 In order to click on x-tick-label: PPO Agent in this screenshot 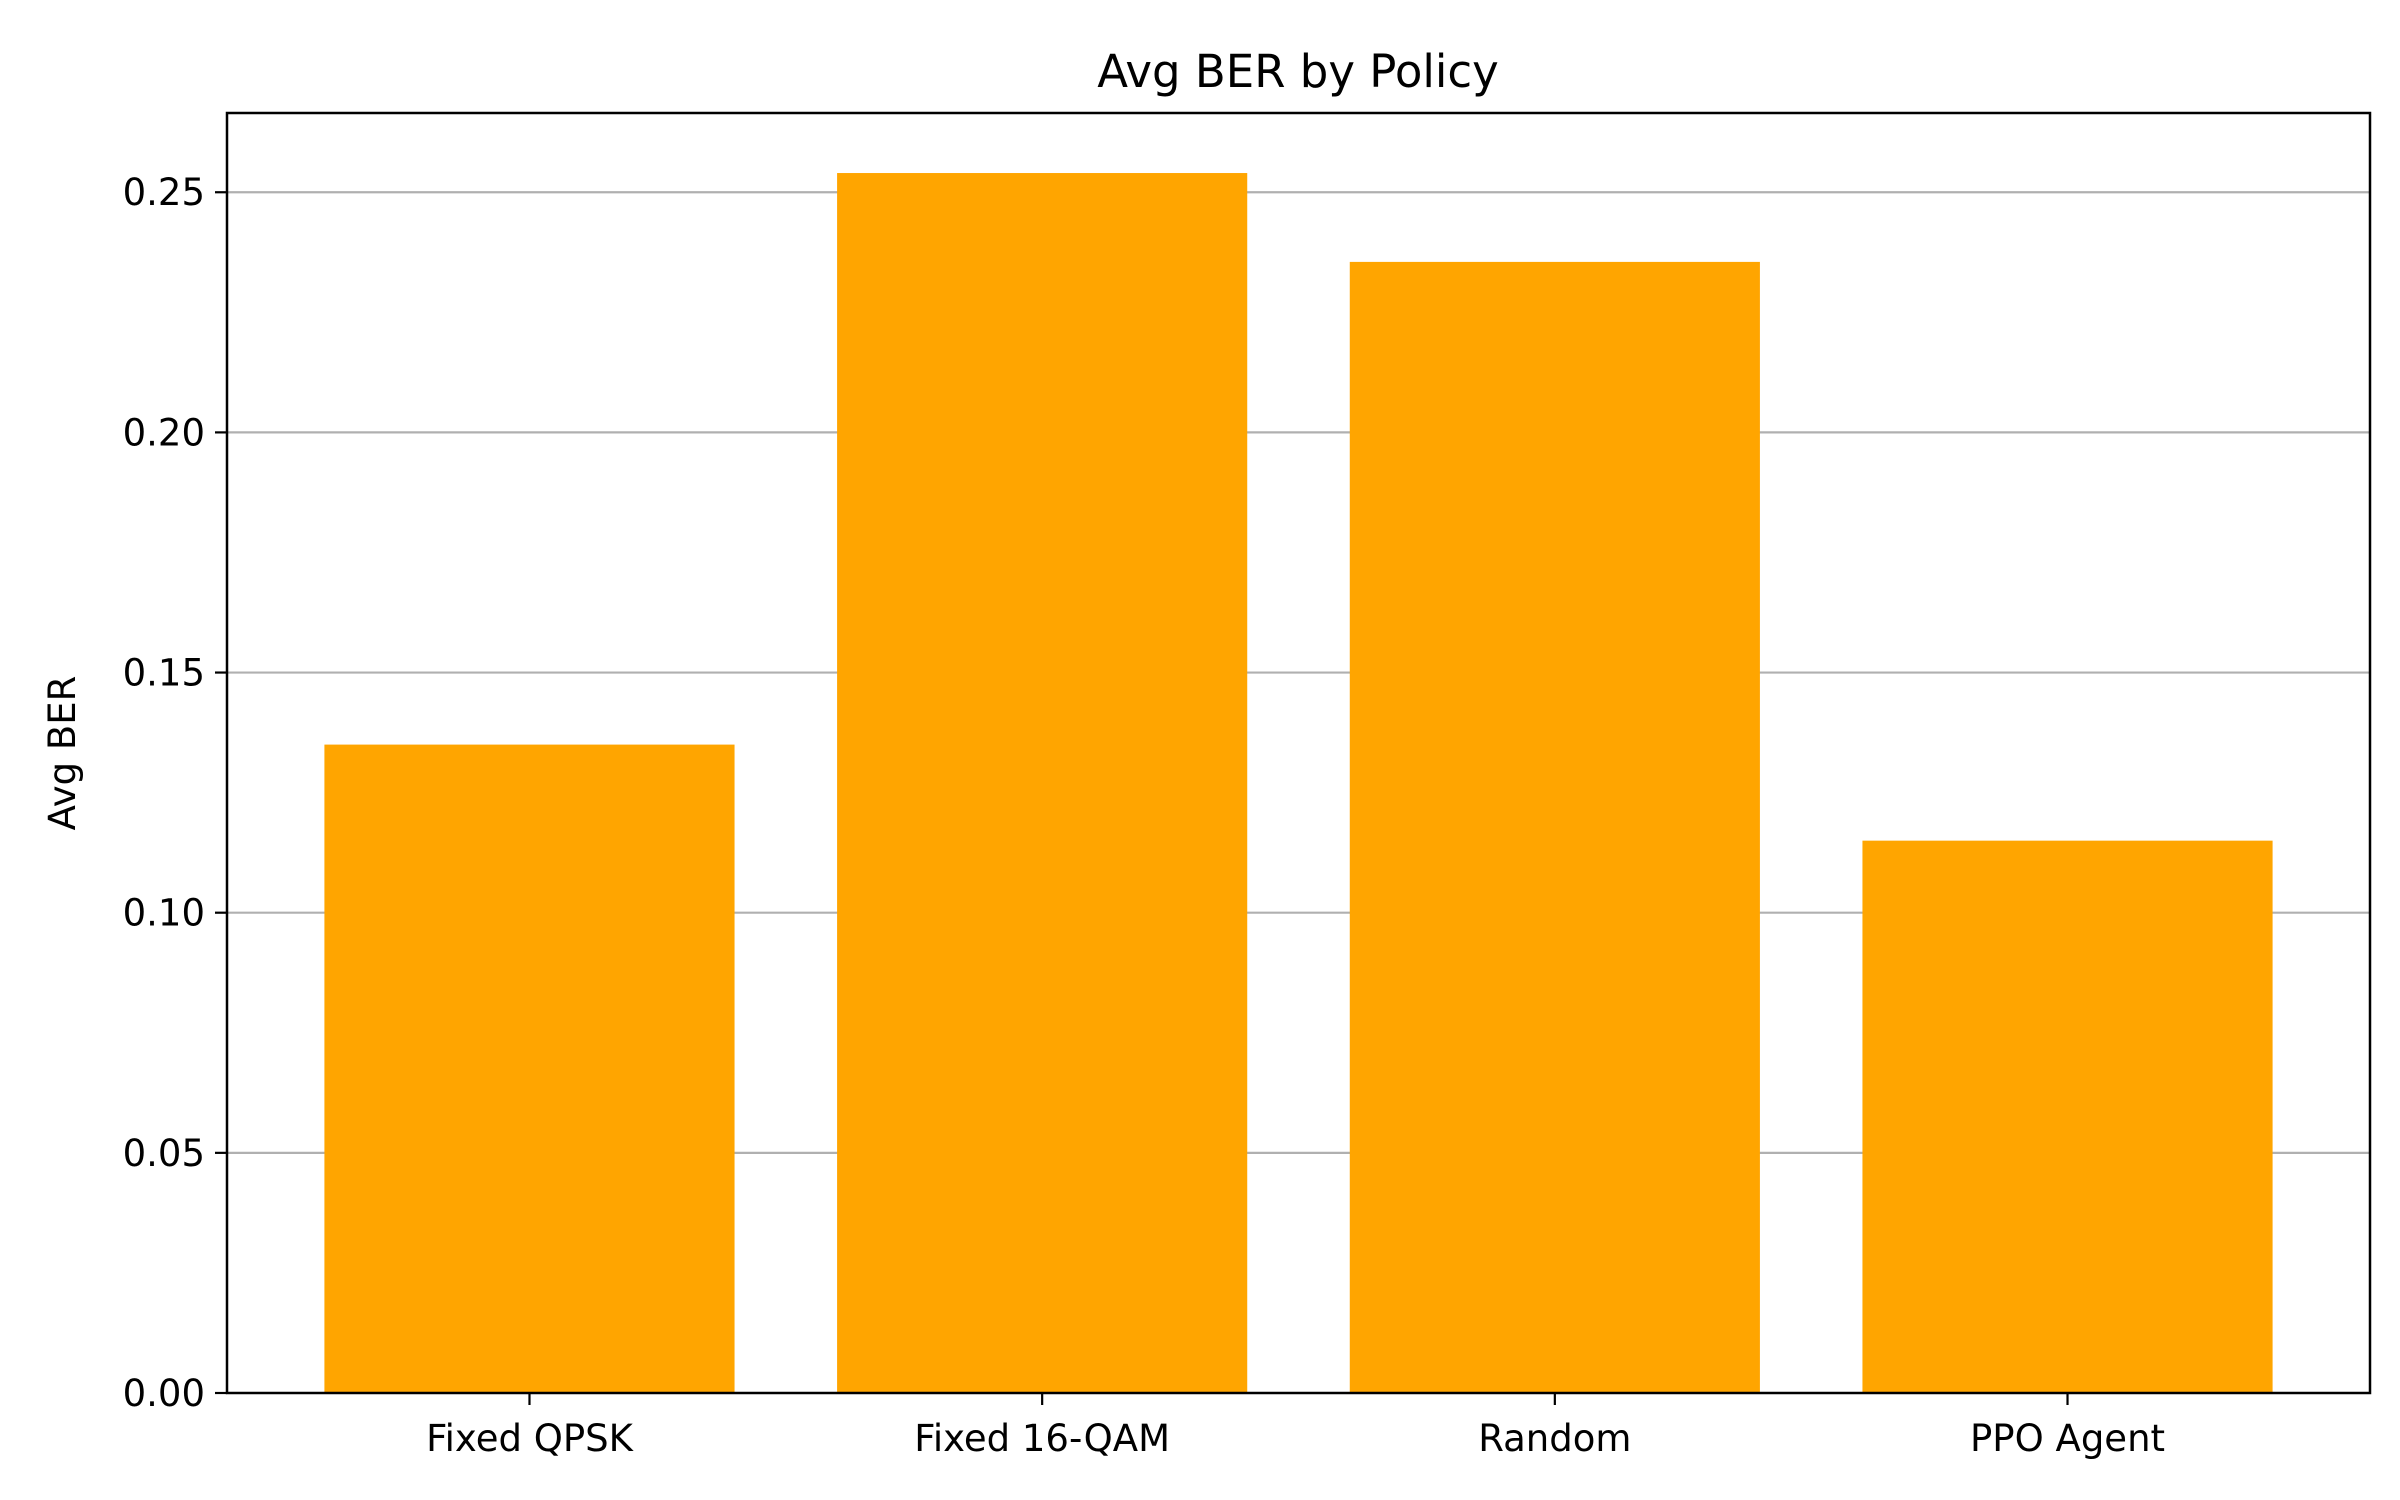, I will do `click(2067, 1438)`.